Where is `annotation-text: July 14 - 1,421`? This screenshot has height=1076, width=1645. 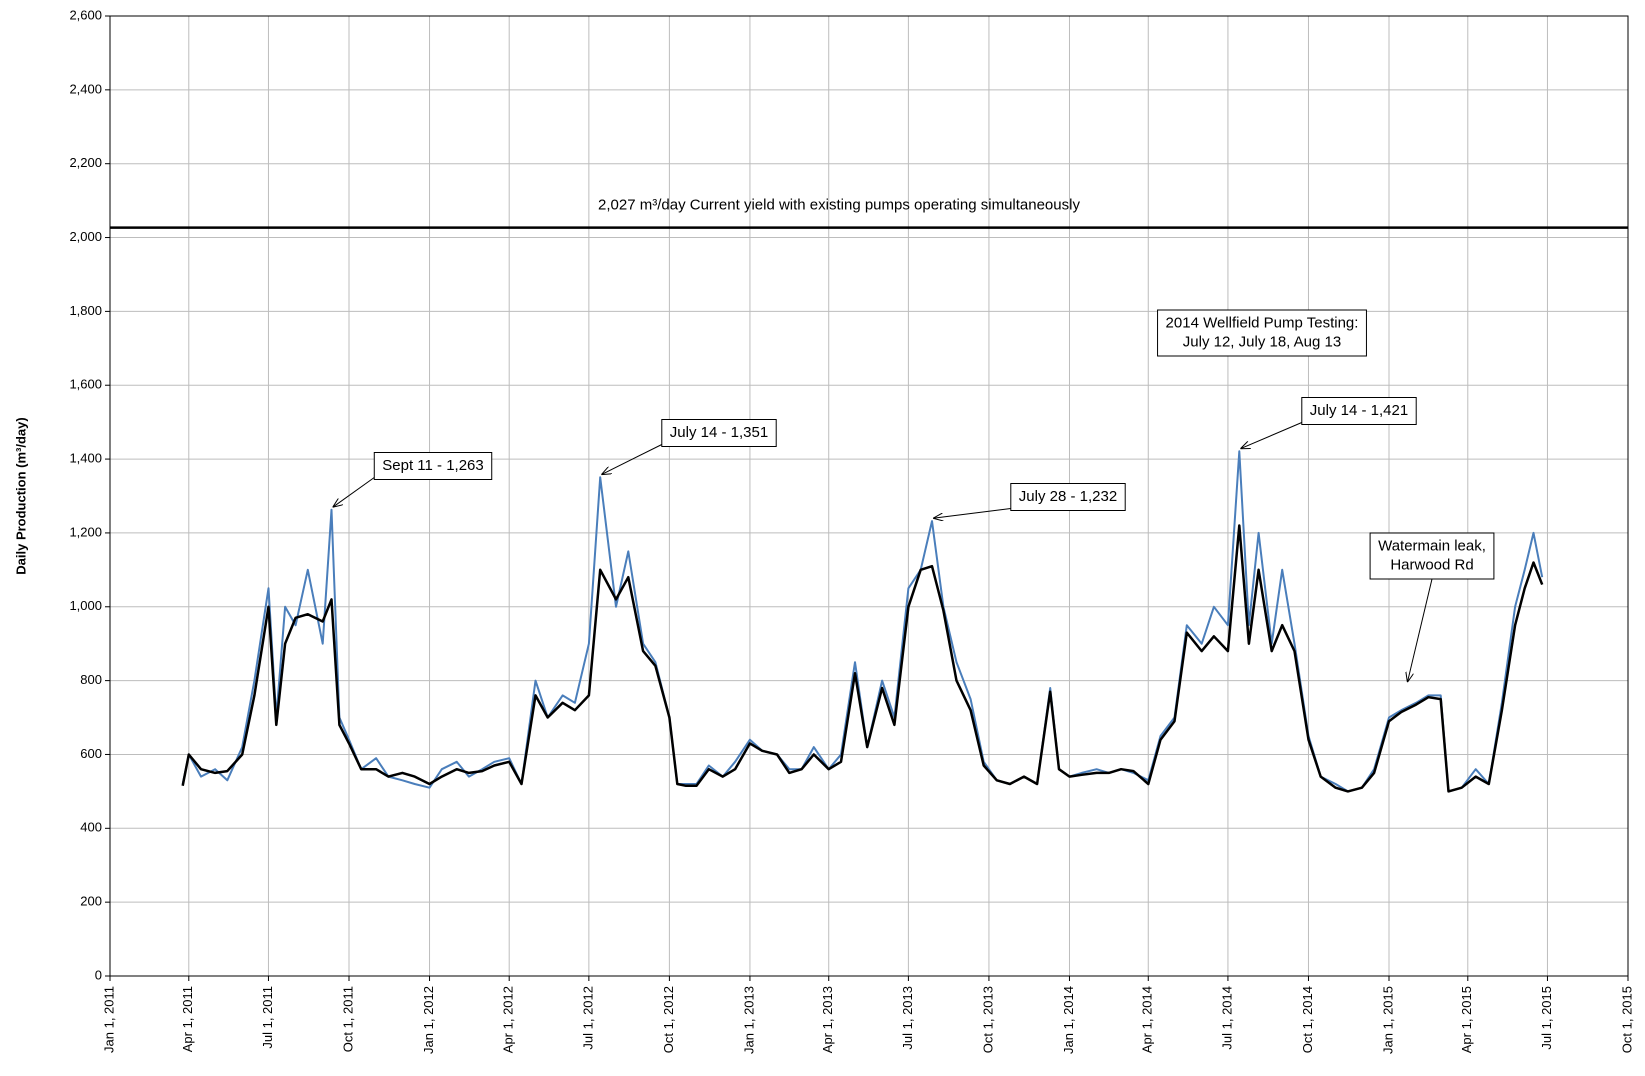
annotation-text: July 14 - 1,421 is located at coordinates (1359, 410).